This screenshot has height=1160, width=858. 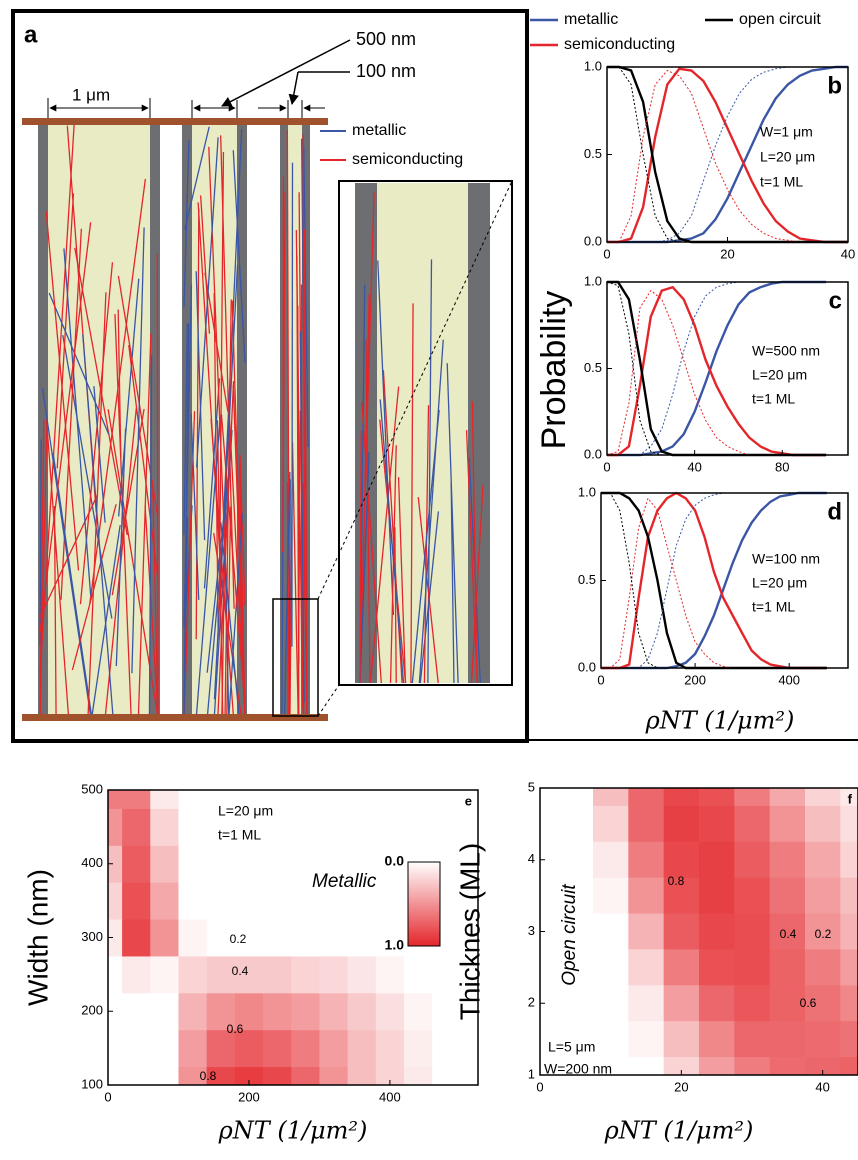 What do you see at coordinates (175, 717) in the screenshot?
I see `contact` at bounding box center [175, 717].